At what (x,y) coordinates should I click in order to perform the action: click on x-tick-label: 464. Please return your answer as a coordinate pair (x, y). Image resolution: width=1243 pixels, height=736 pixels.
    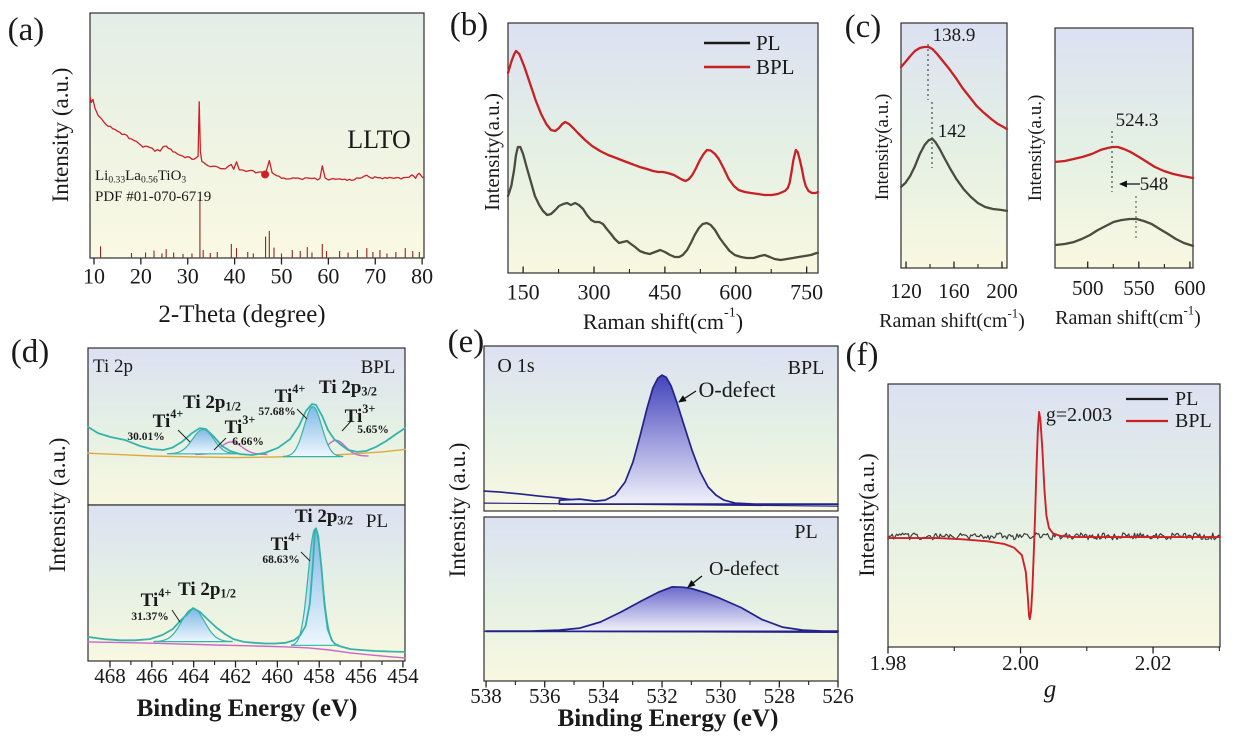
    Looking at the image, I should click on (194, 676).